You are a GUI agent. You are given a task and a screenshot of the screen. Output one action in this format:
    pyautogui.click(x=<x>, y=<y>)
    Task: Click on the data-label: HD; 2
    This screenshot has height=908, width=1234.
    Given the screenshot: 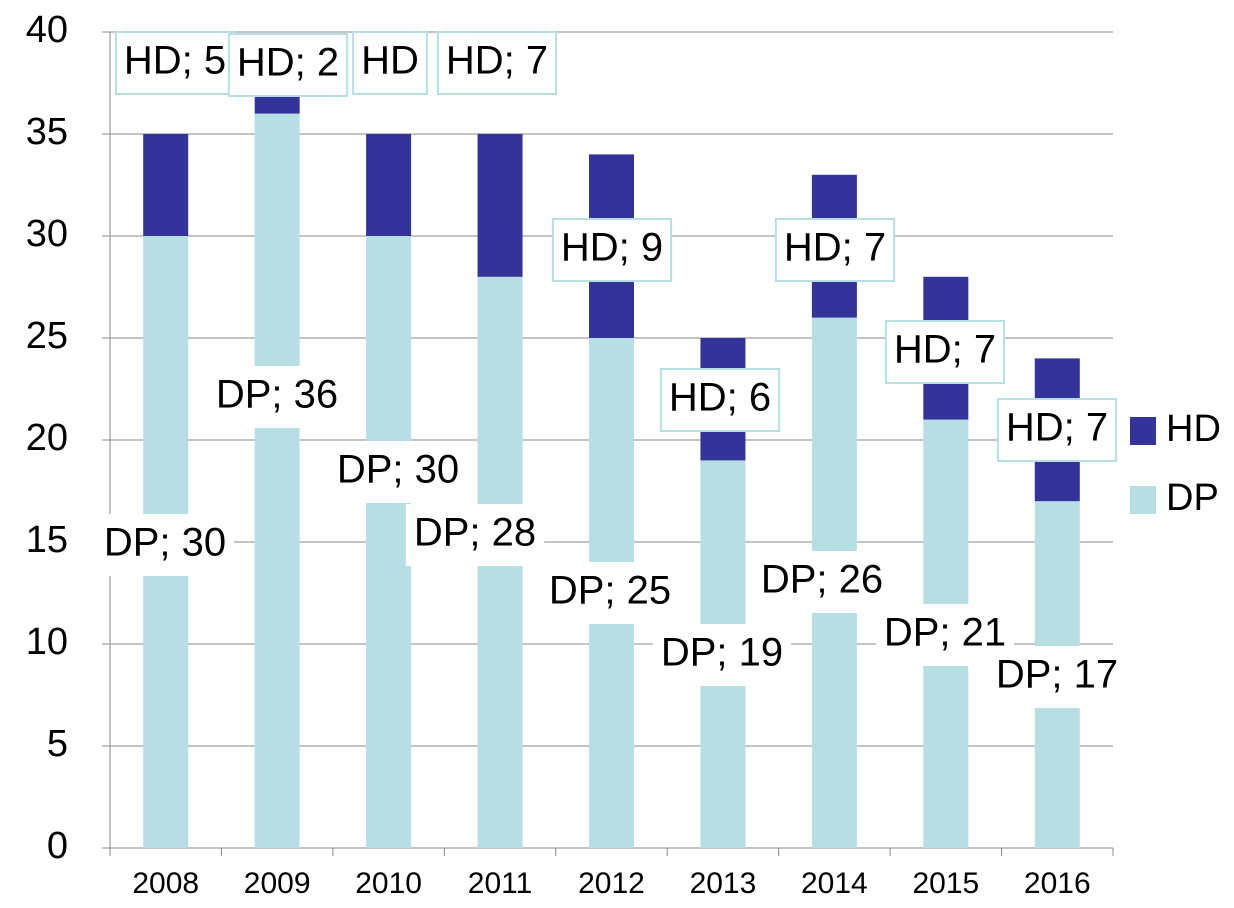 What is the action you would take?
    pyautogui.click(x=288, y=63)
    